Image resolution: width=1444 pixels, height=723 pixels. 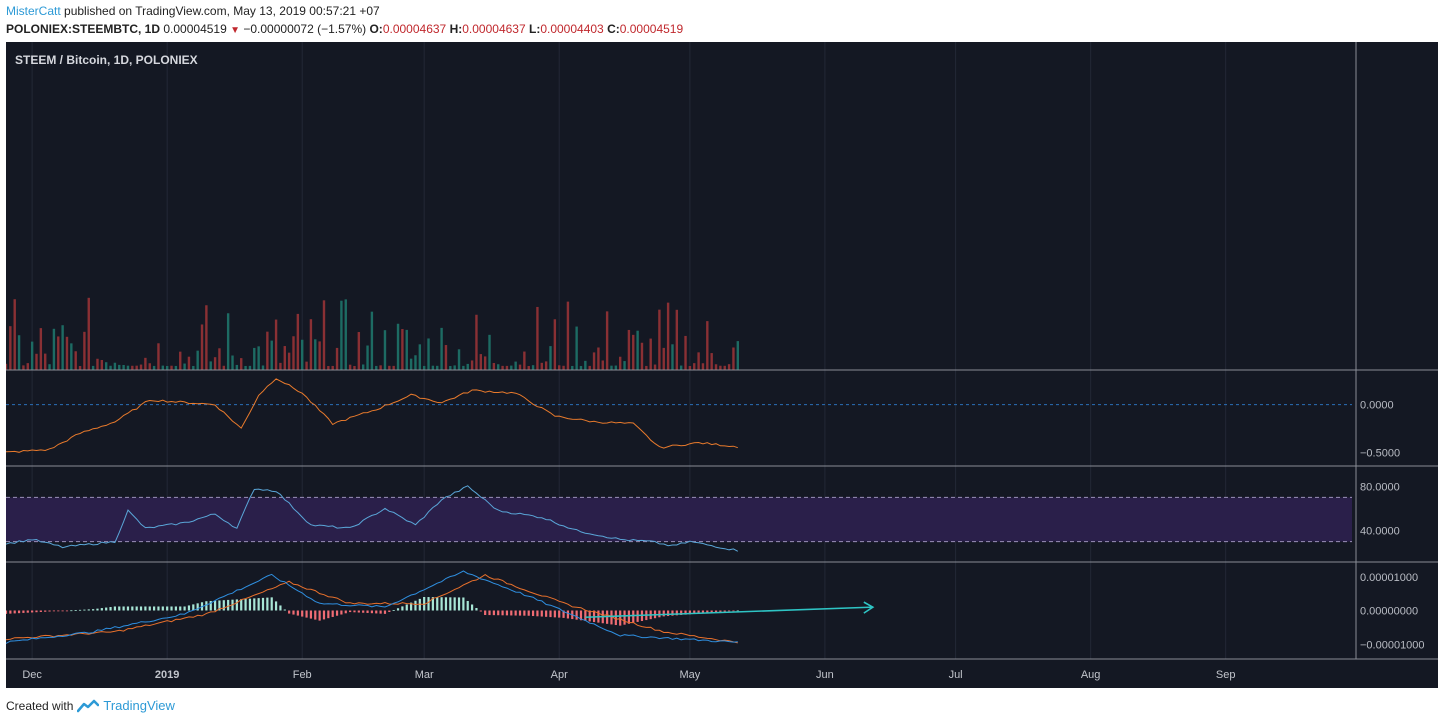 What do you see at coordinates (88, 705) in the screenshot?
I see `tradingview-logo-icon` at bounding box center [88, 705].